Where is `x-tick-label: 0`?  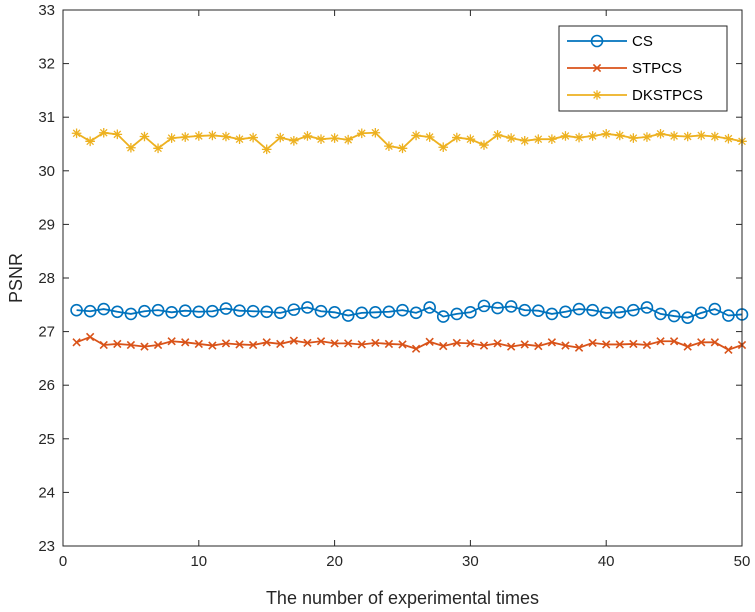
x-tick-label: 0 is located at coordinates (63, 561).